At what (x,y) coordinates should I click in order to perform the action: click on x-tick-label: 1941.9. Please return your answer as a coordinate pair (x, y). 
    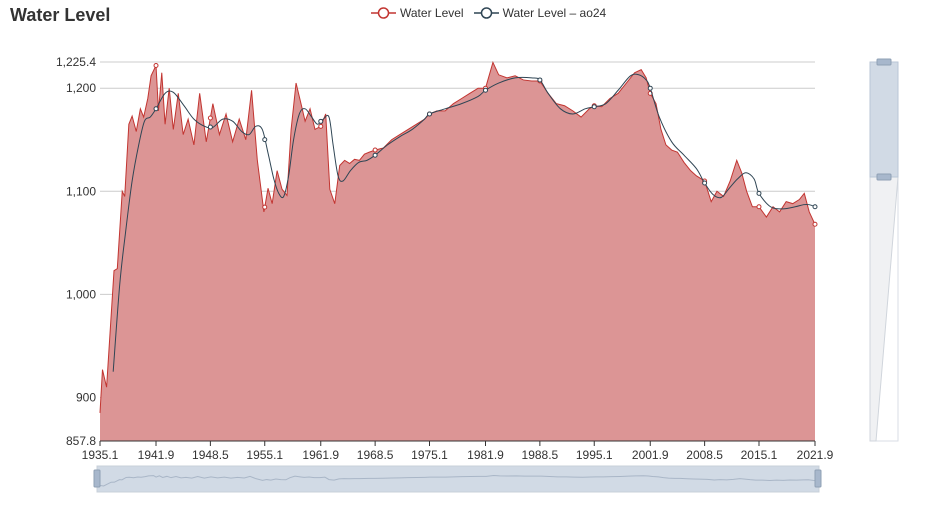
    Looking at the image, I should click on (156, 455).